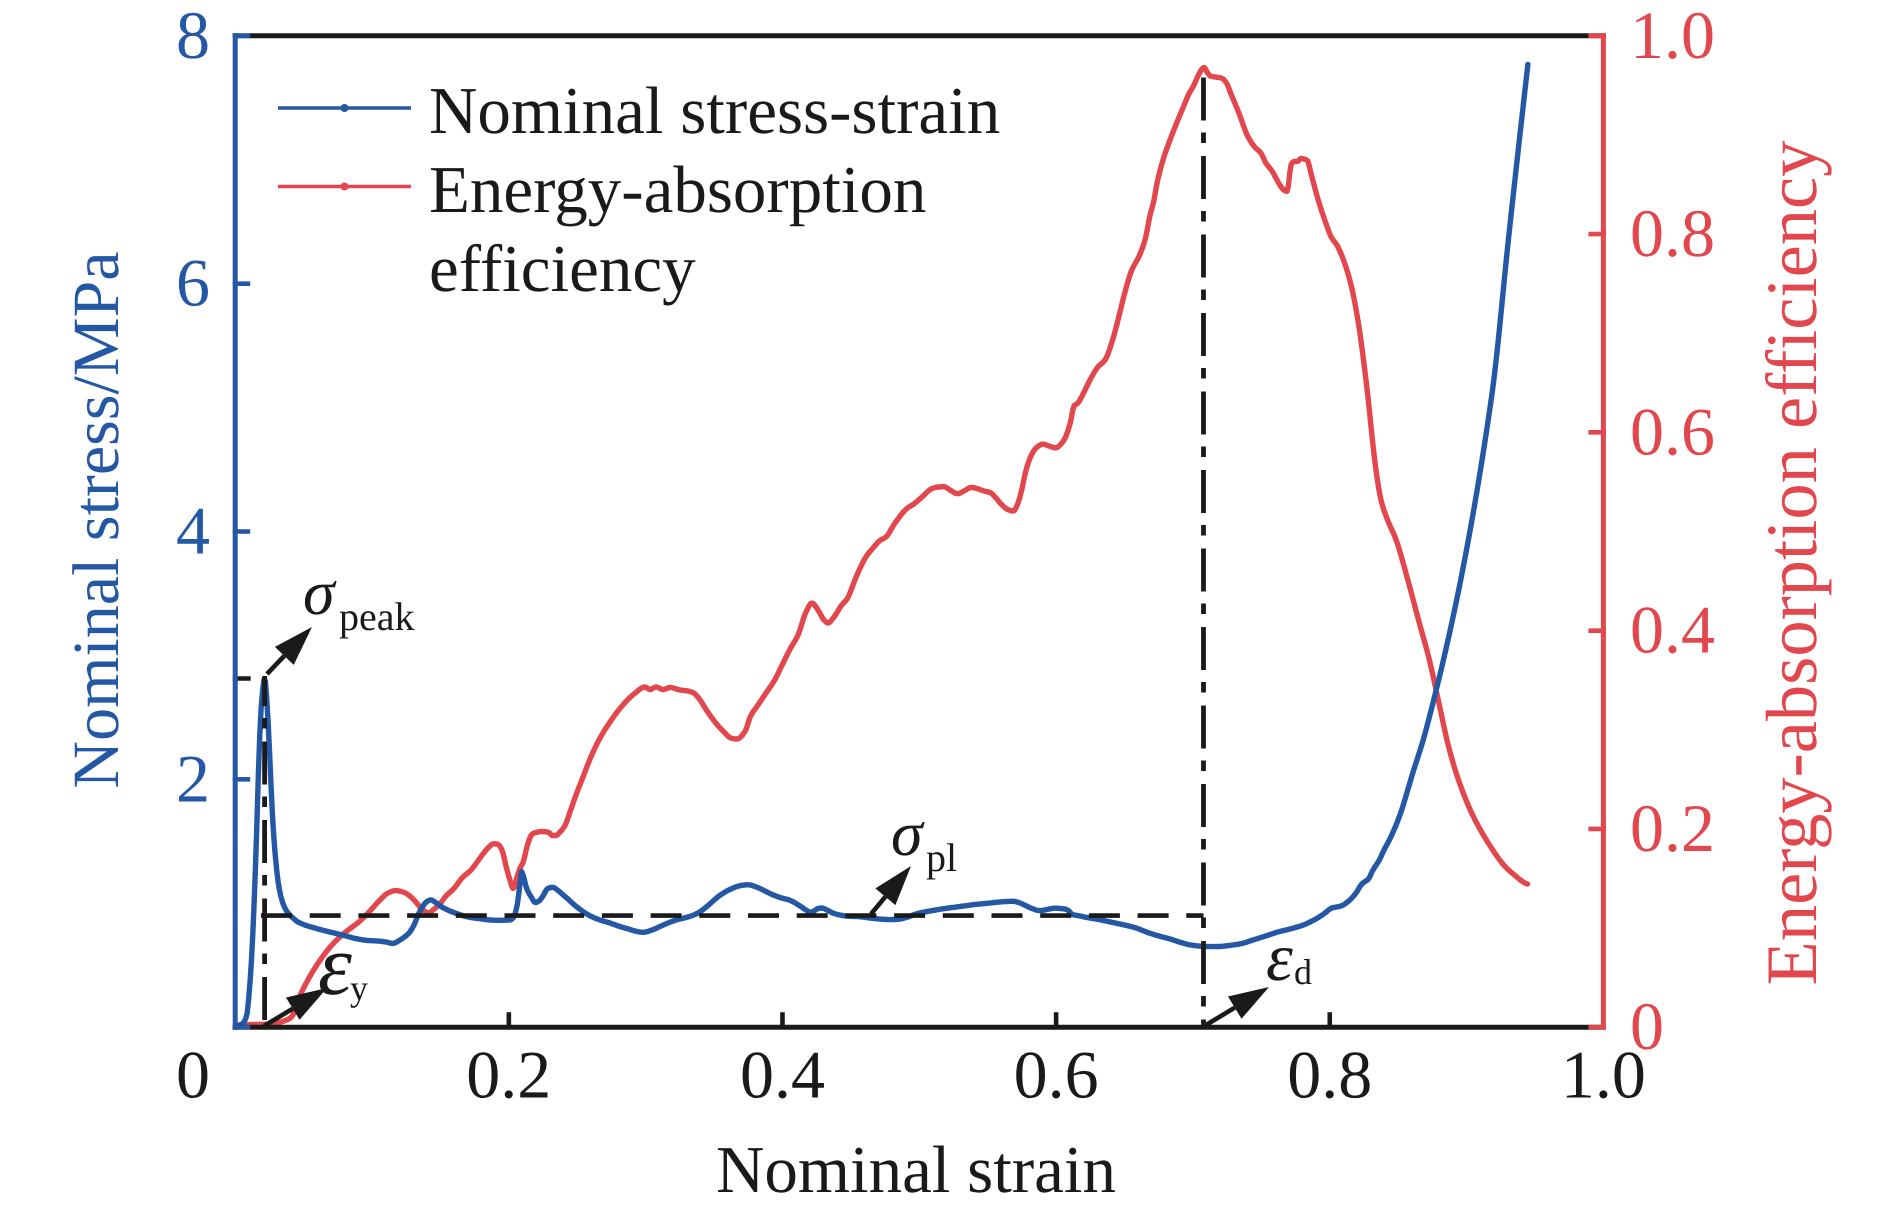 This screenshot has height=1212, width=1889. I want to click on svg-text: 8, so click(193, 36).